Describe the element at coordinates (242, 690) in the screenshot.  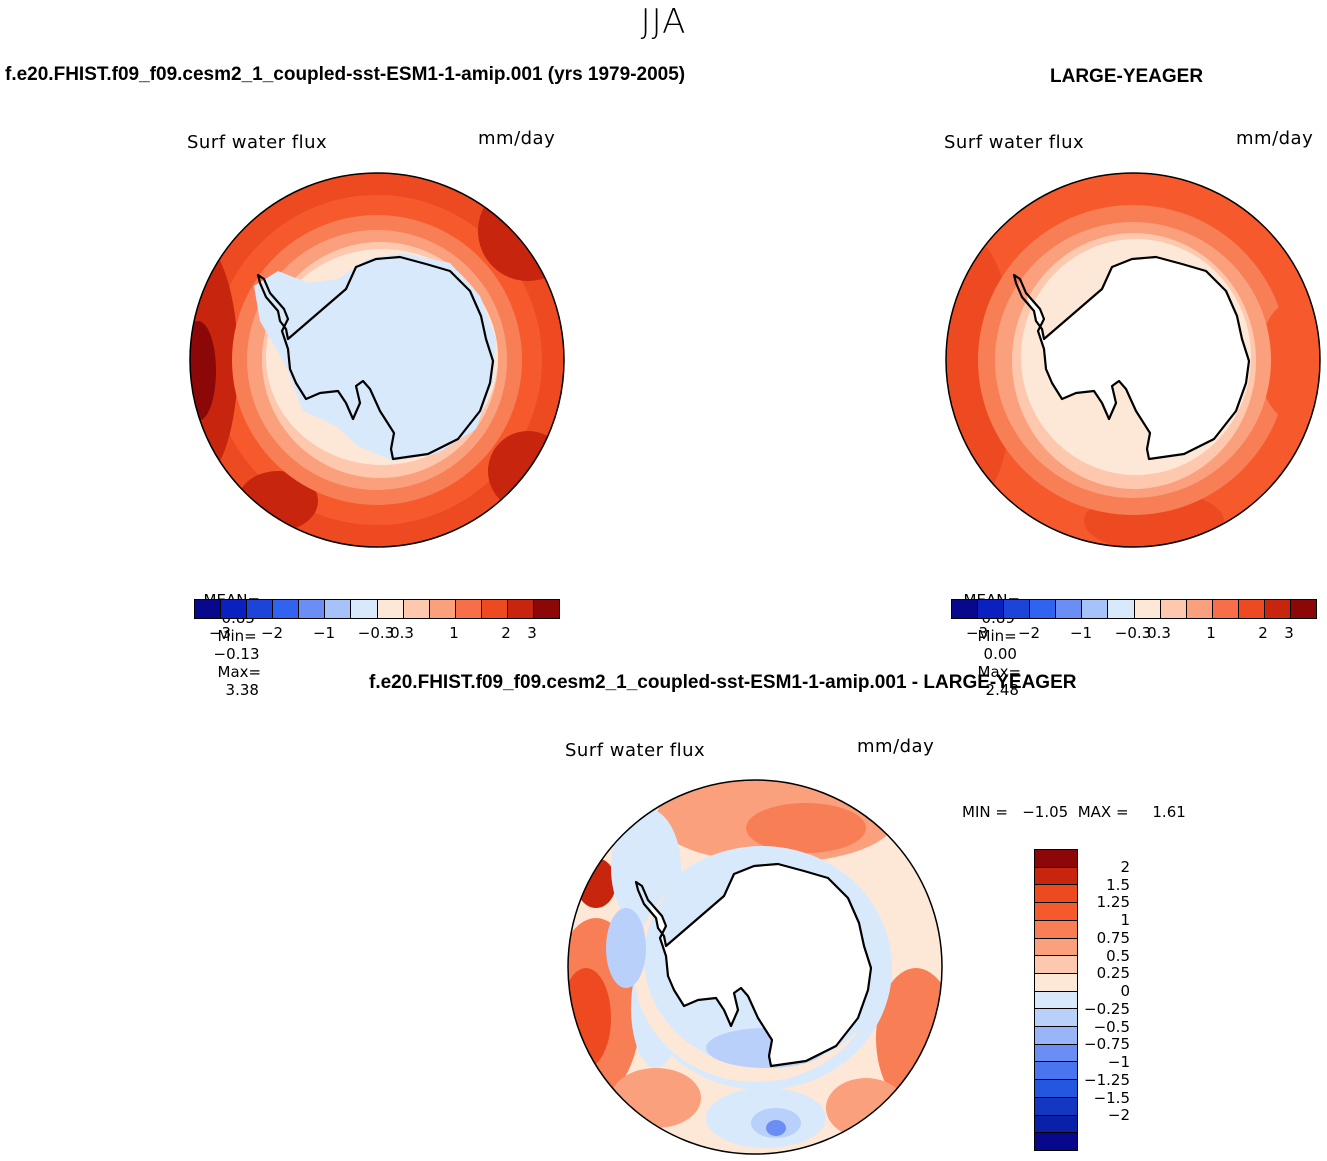
I see `panel1-max-value: 3.38` at that location.